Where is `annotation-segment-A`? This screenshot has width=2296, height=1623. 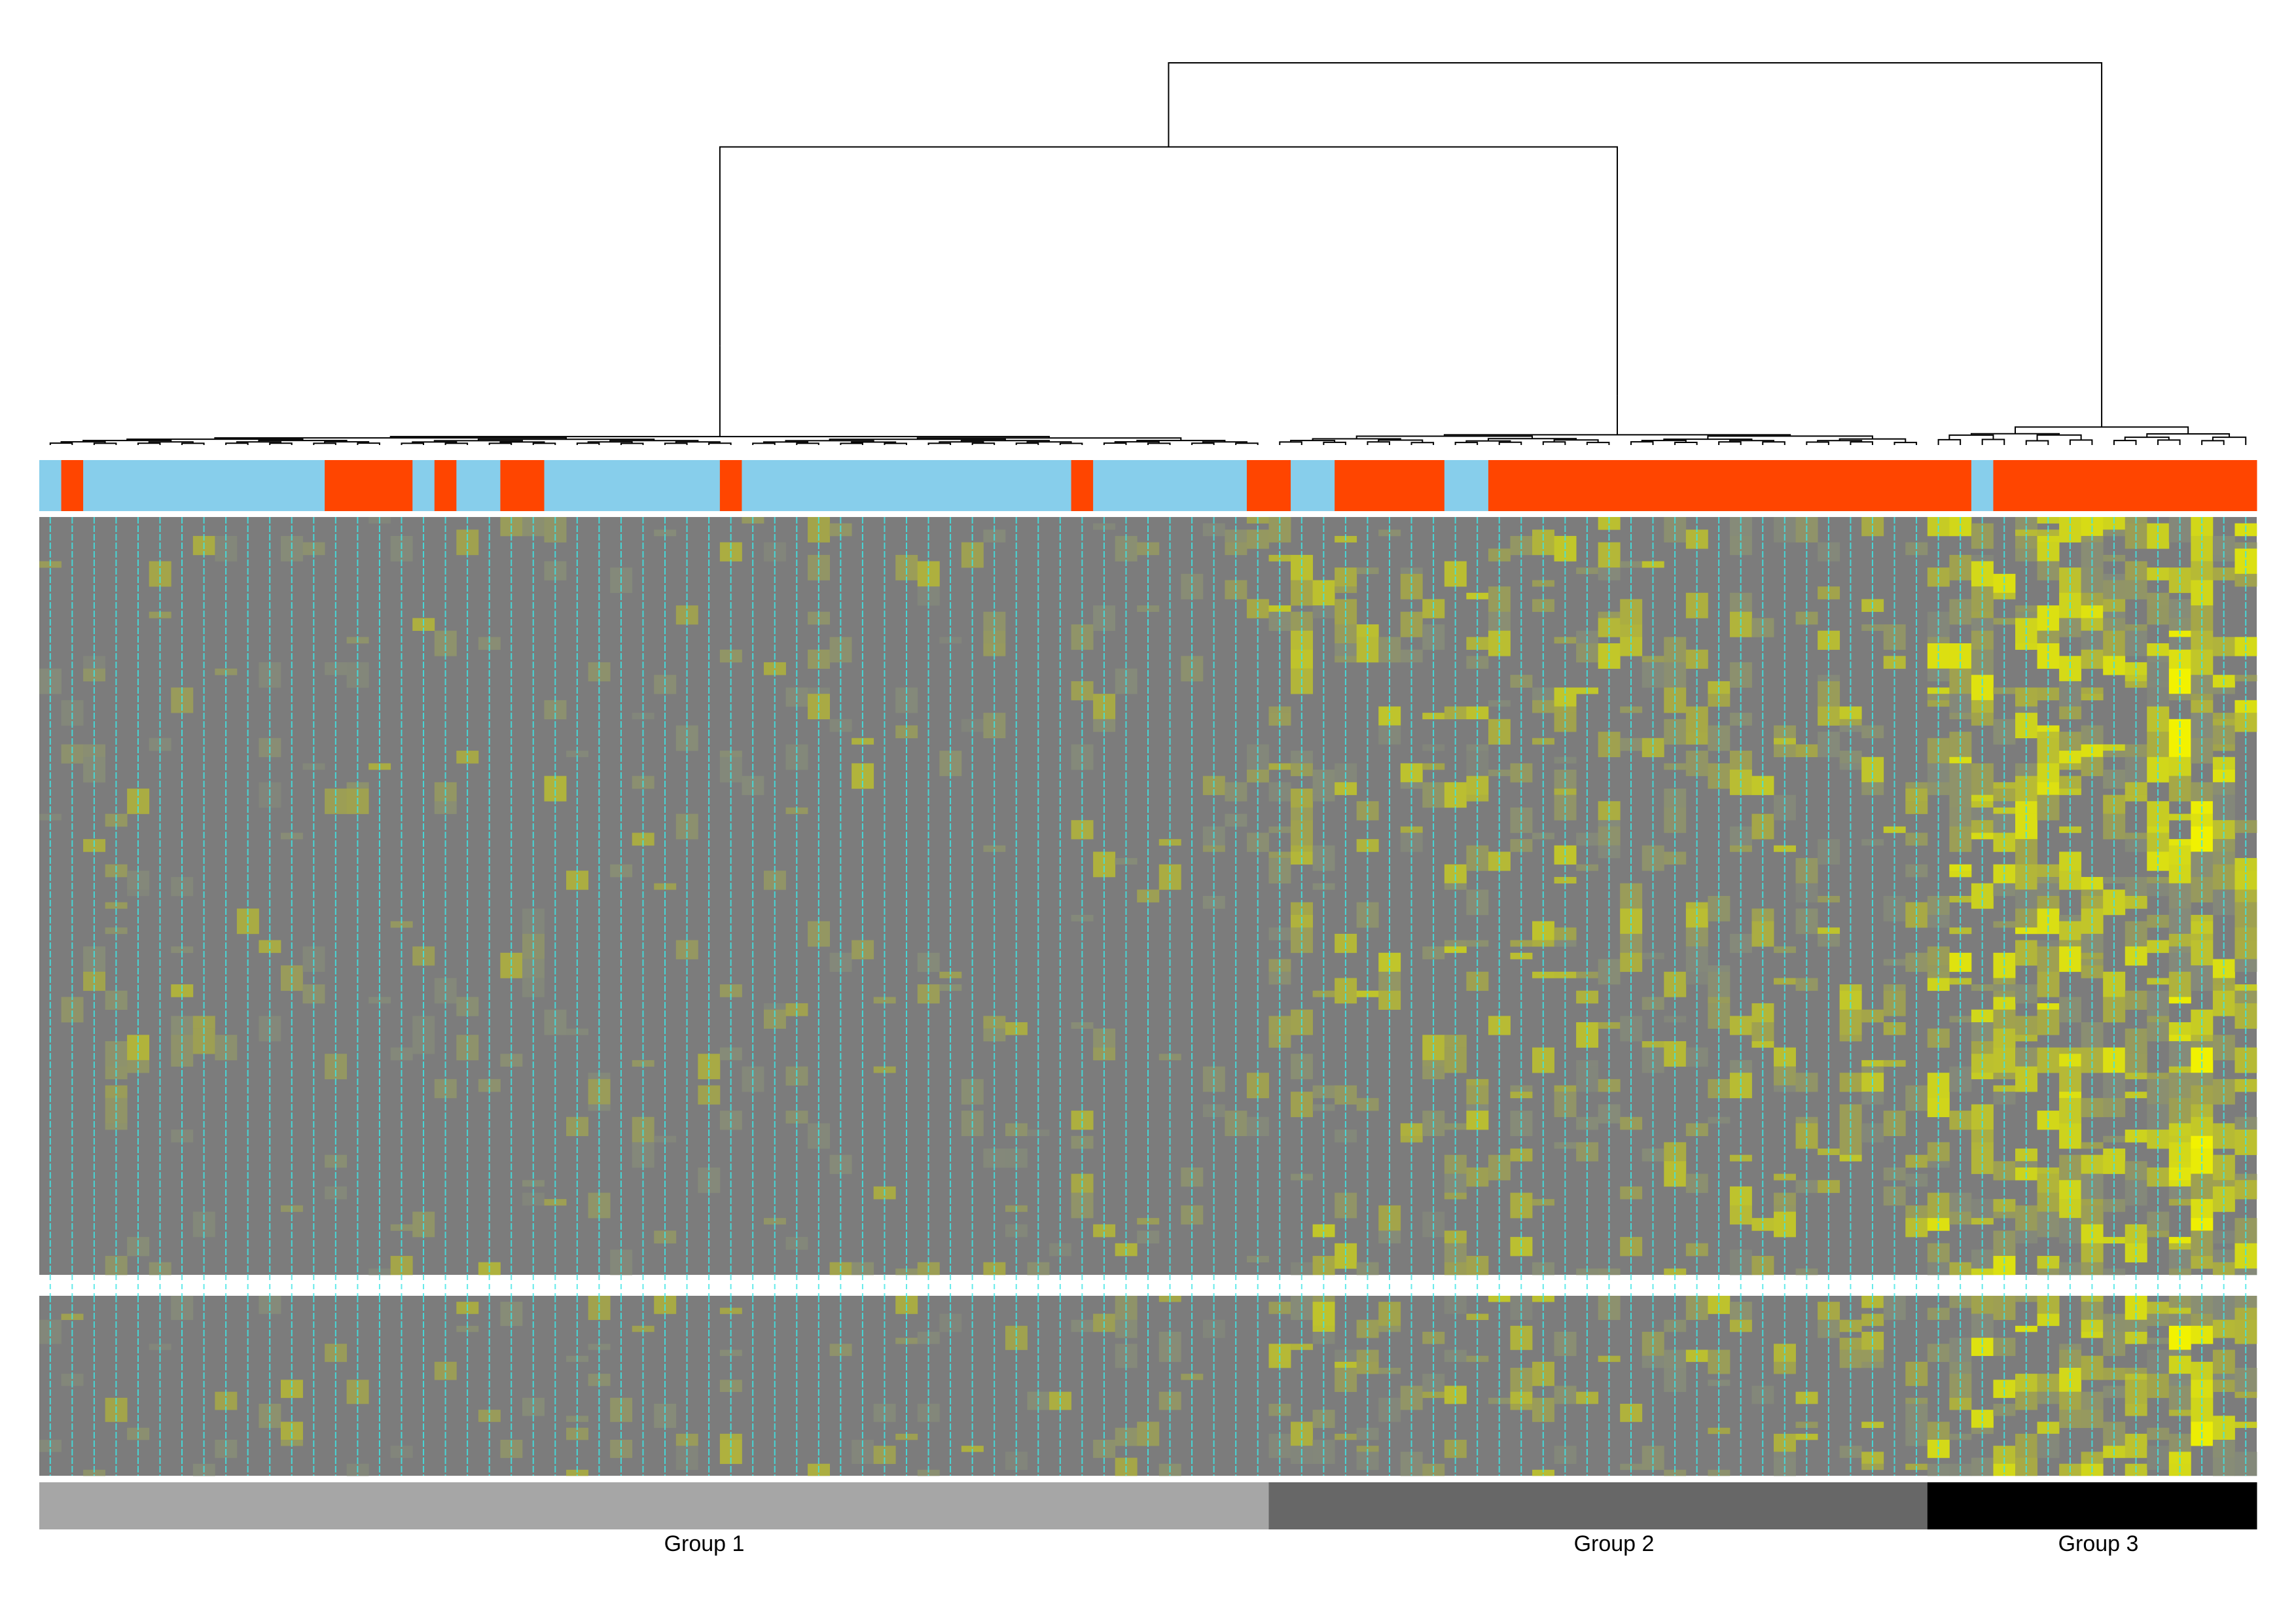 annotation-segment-A is located at coordinates (204, 485).